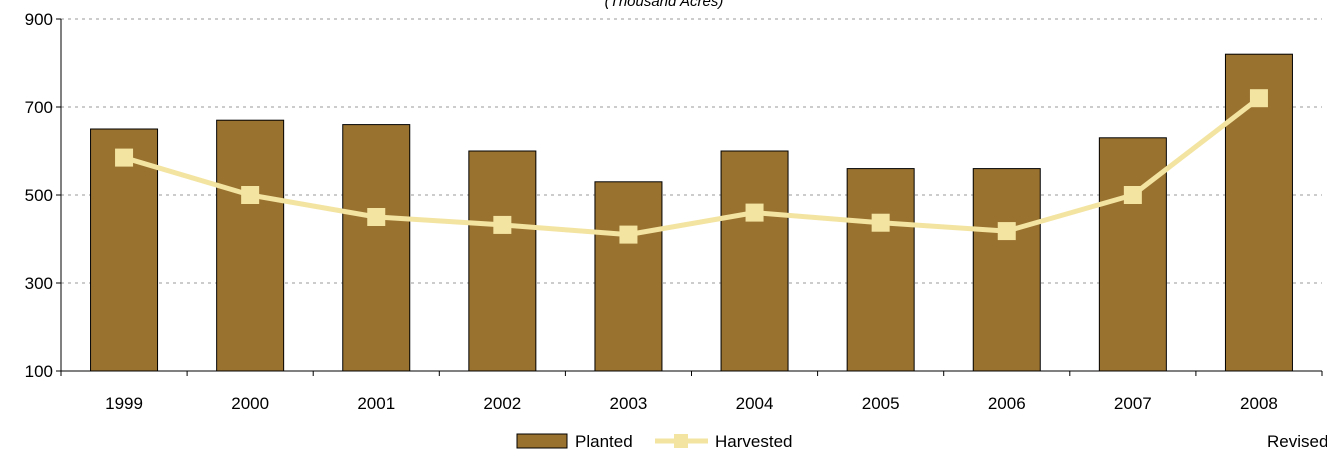 Image resolution: width=1327 pixels, height=451 pixels. Describe the element at coordinates (753, 441) in the screenshot. I see `legend-label-harvested: Harvested` at that location.